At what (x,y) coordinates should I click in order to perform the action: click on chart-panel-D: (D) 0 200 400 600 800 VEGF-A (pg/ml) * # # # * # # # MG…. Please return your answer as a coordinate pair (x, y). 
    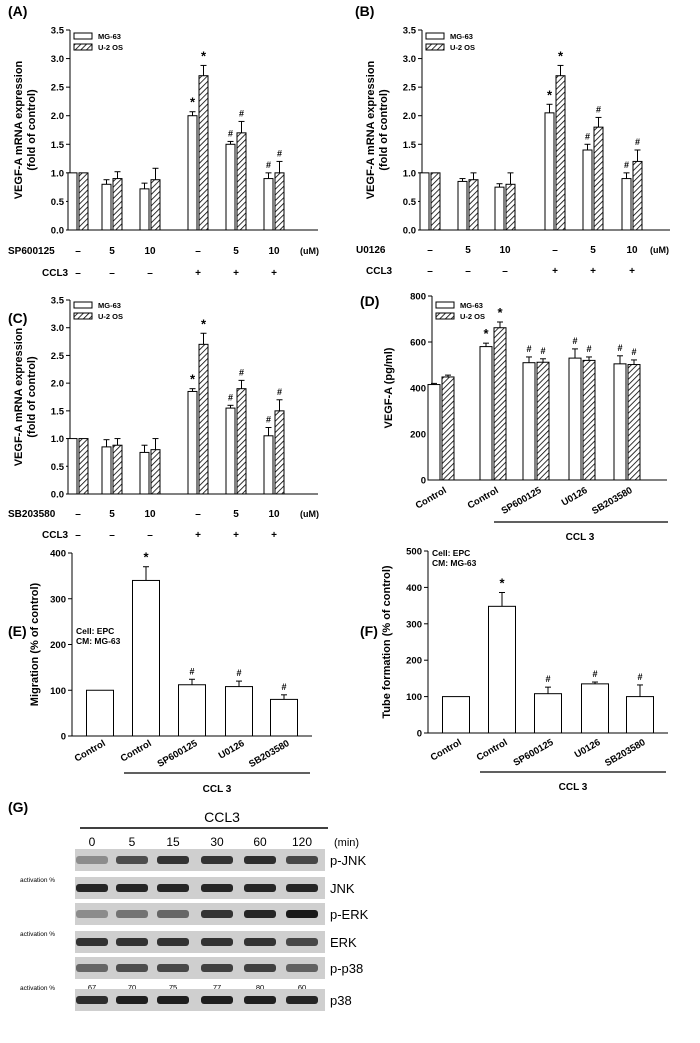
    Looking at the image, I should click on (514, 417).